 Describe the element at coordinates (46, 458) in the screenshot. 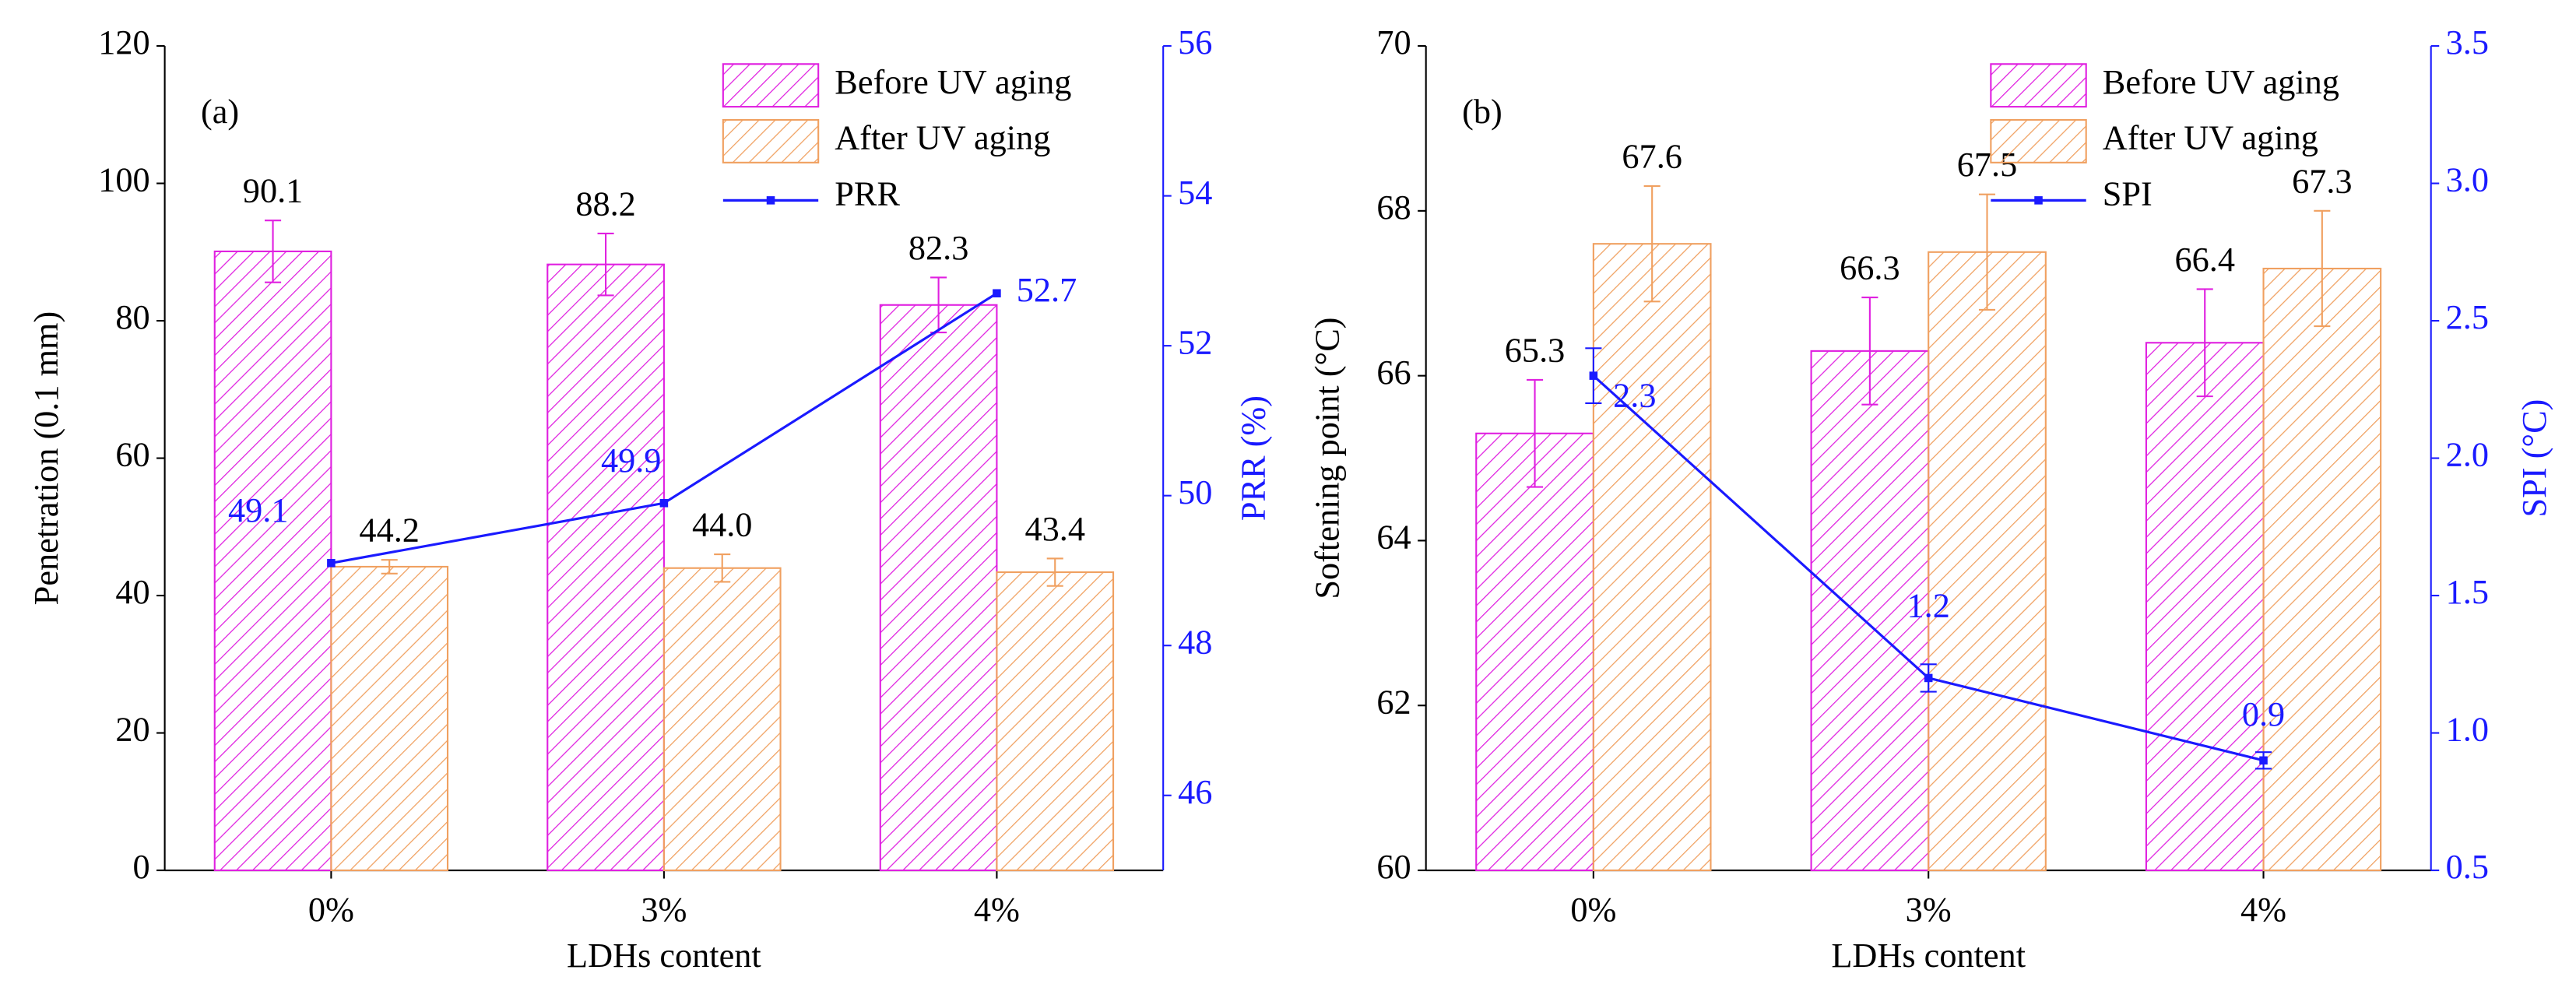

I see `y-axis-title: Penetration (0.1 mm)` at that location.